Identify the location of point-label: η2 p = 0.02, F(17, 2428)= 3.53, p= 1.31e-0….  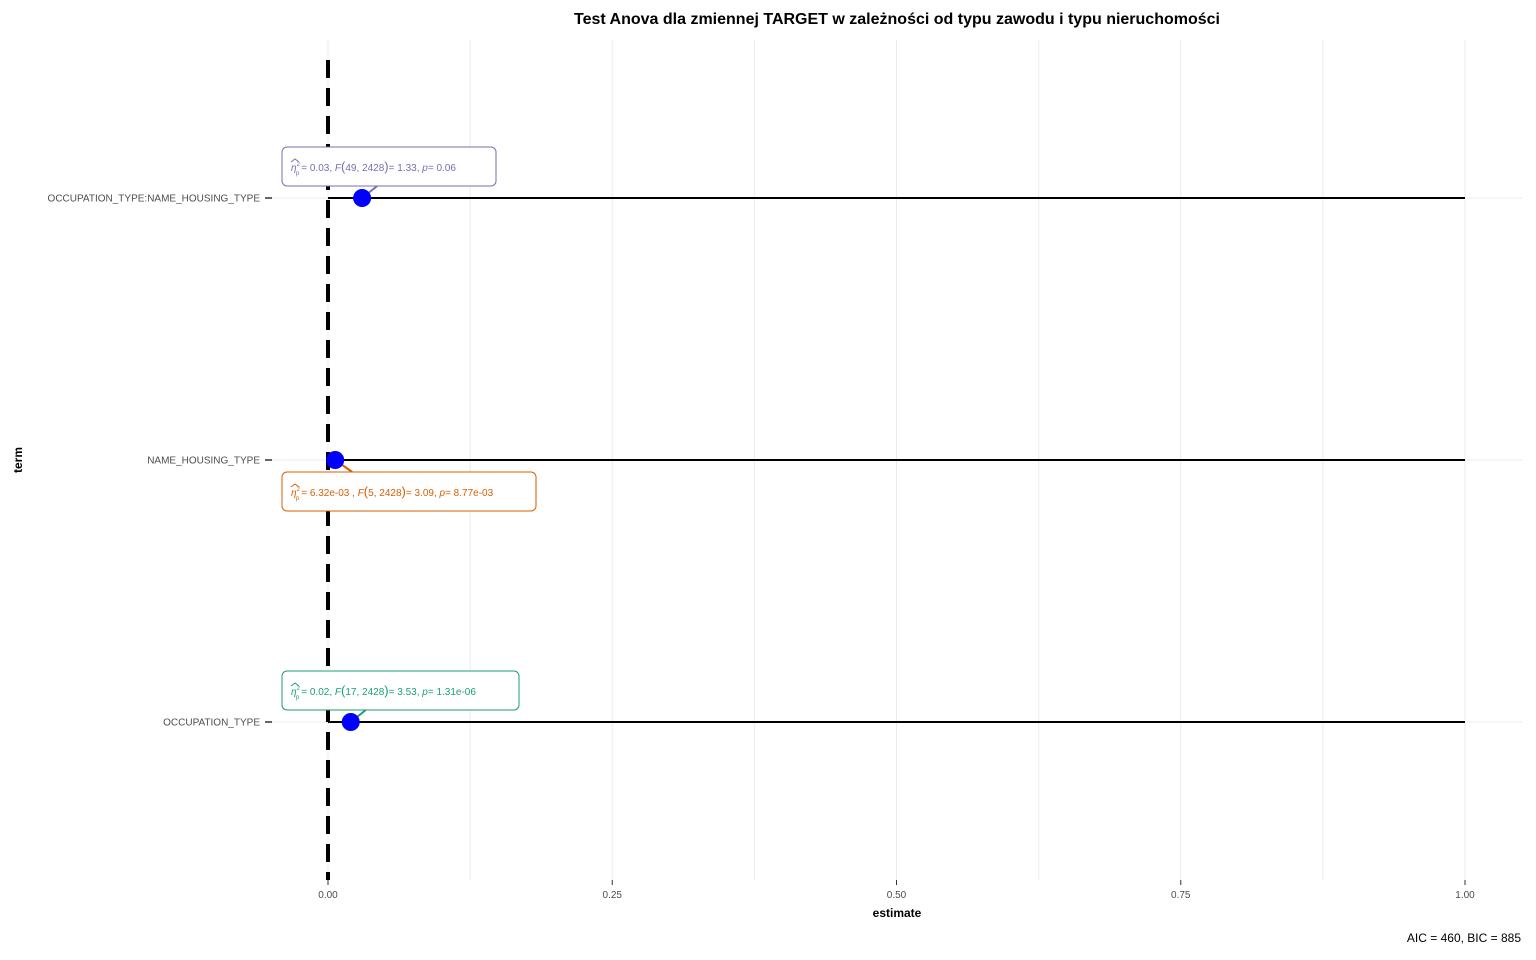
(400, 690).